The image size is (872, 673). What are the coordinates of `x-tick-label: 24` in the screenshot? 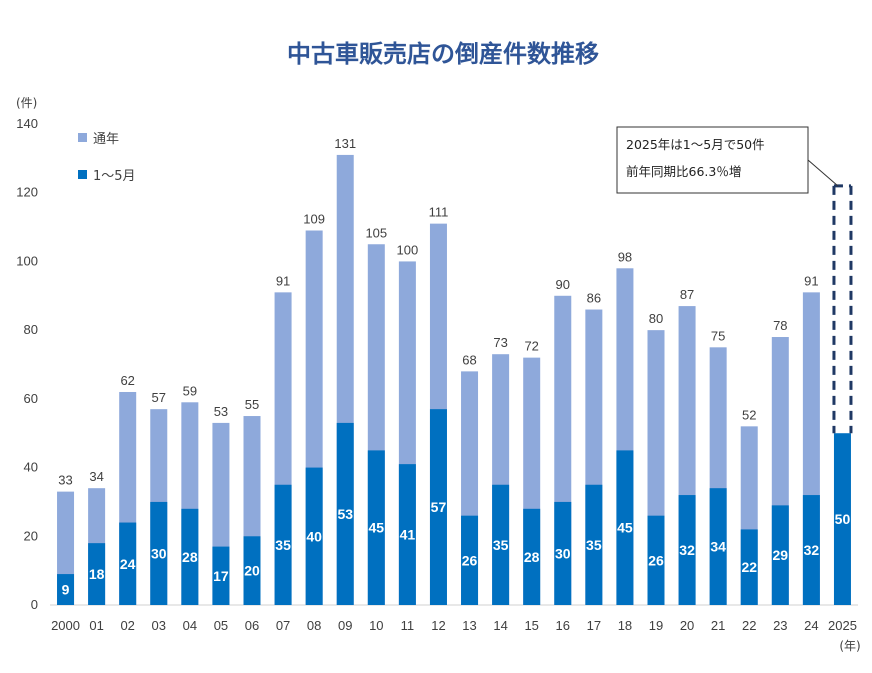 It's located at (811, 625).